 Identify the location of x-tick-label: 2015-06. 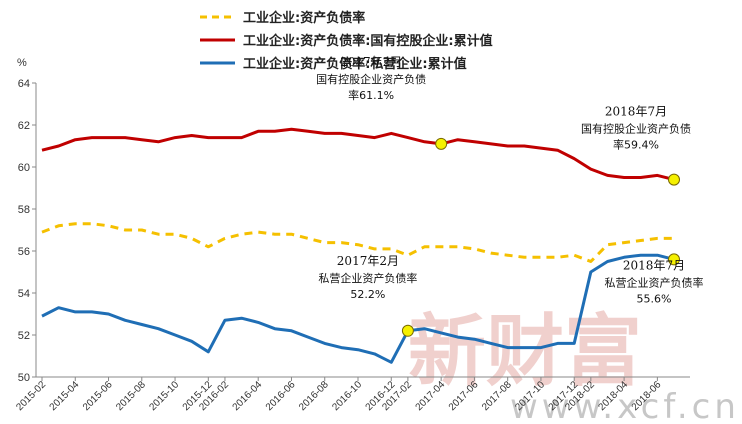
(98, 396).